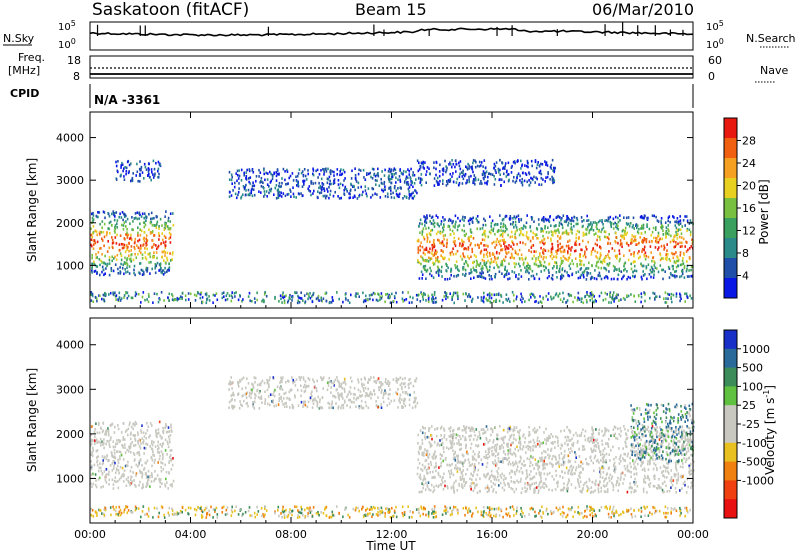 This screenshot has width=800, height=554. What do you see at coordinates (745, 253) in the screenshot?
I see `colorbar-tick-label: 8` at bounding box center [745, 253].